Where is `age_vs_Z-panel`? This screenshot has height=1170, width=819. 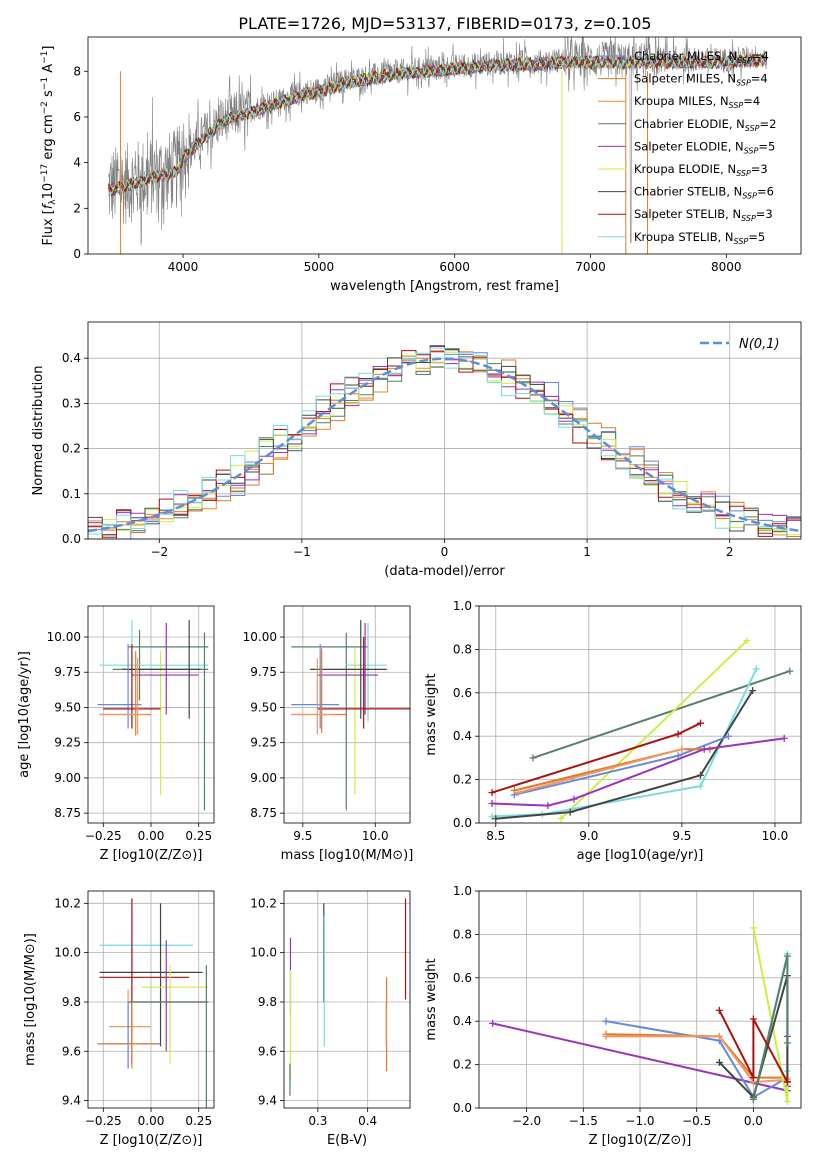
age_vs_Z-panel is located at coordinates (149, 716).